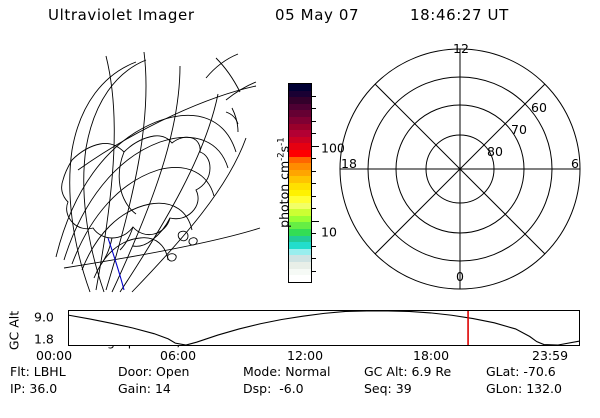  What do you see at coordinates (459, 15) in the screenshot?
I see `observation-time: 18:46:27 UT` at bounding box center [459, 15].